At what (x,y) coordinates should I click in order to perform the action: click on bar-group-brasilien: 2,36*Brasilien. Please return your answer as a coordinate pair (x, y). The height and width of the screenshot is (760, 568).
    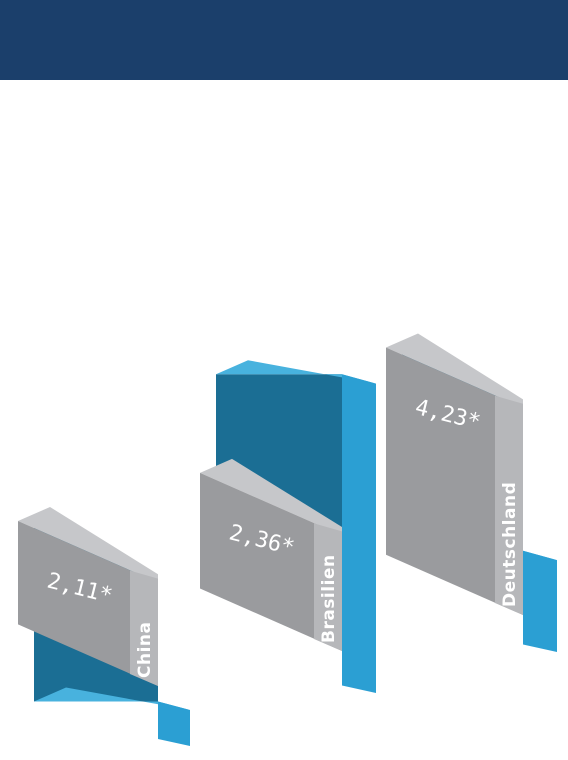
    Looking at the image, I should click on (288, 526).